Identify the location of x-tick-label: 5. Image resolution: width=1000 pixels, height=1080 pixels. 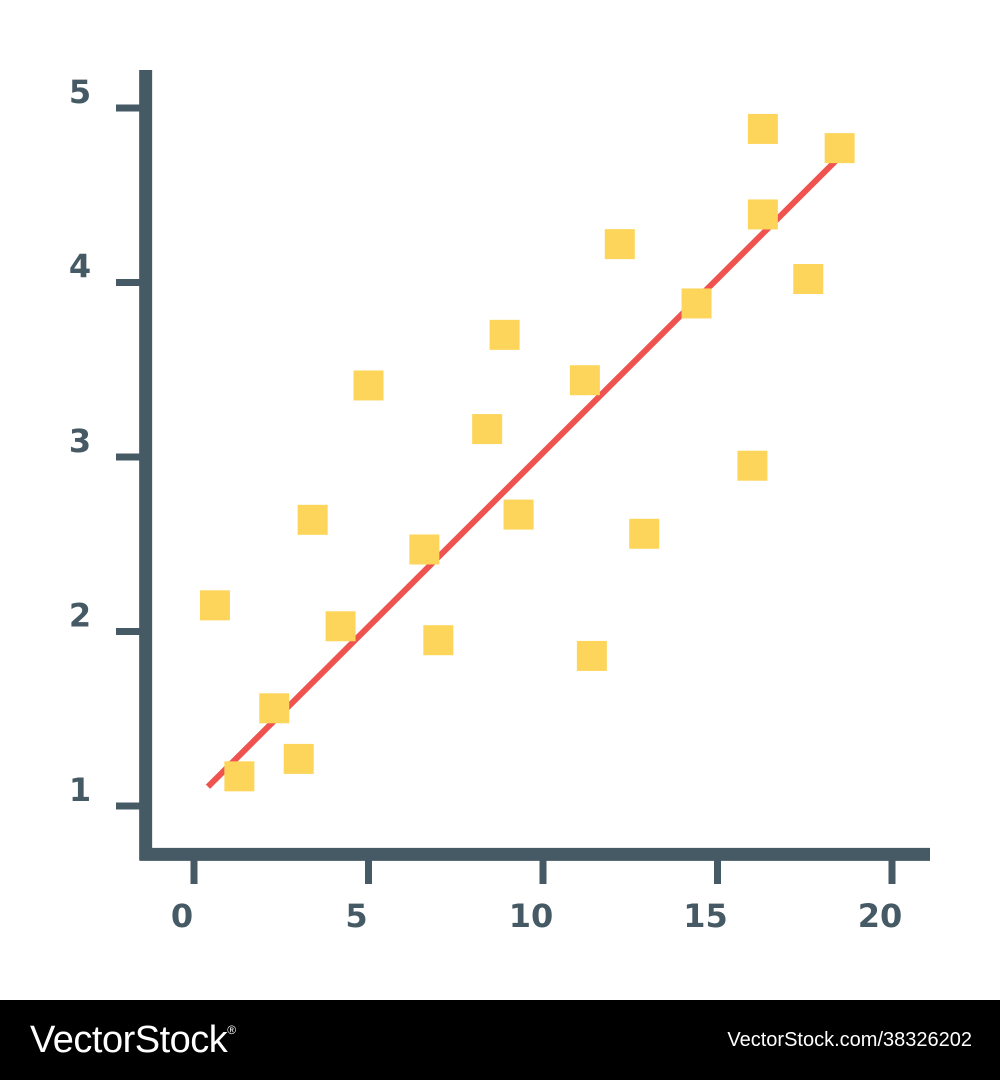
(356, 916).